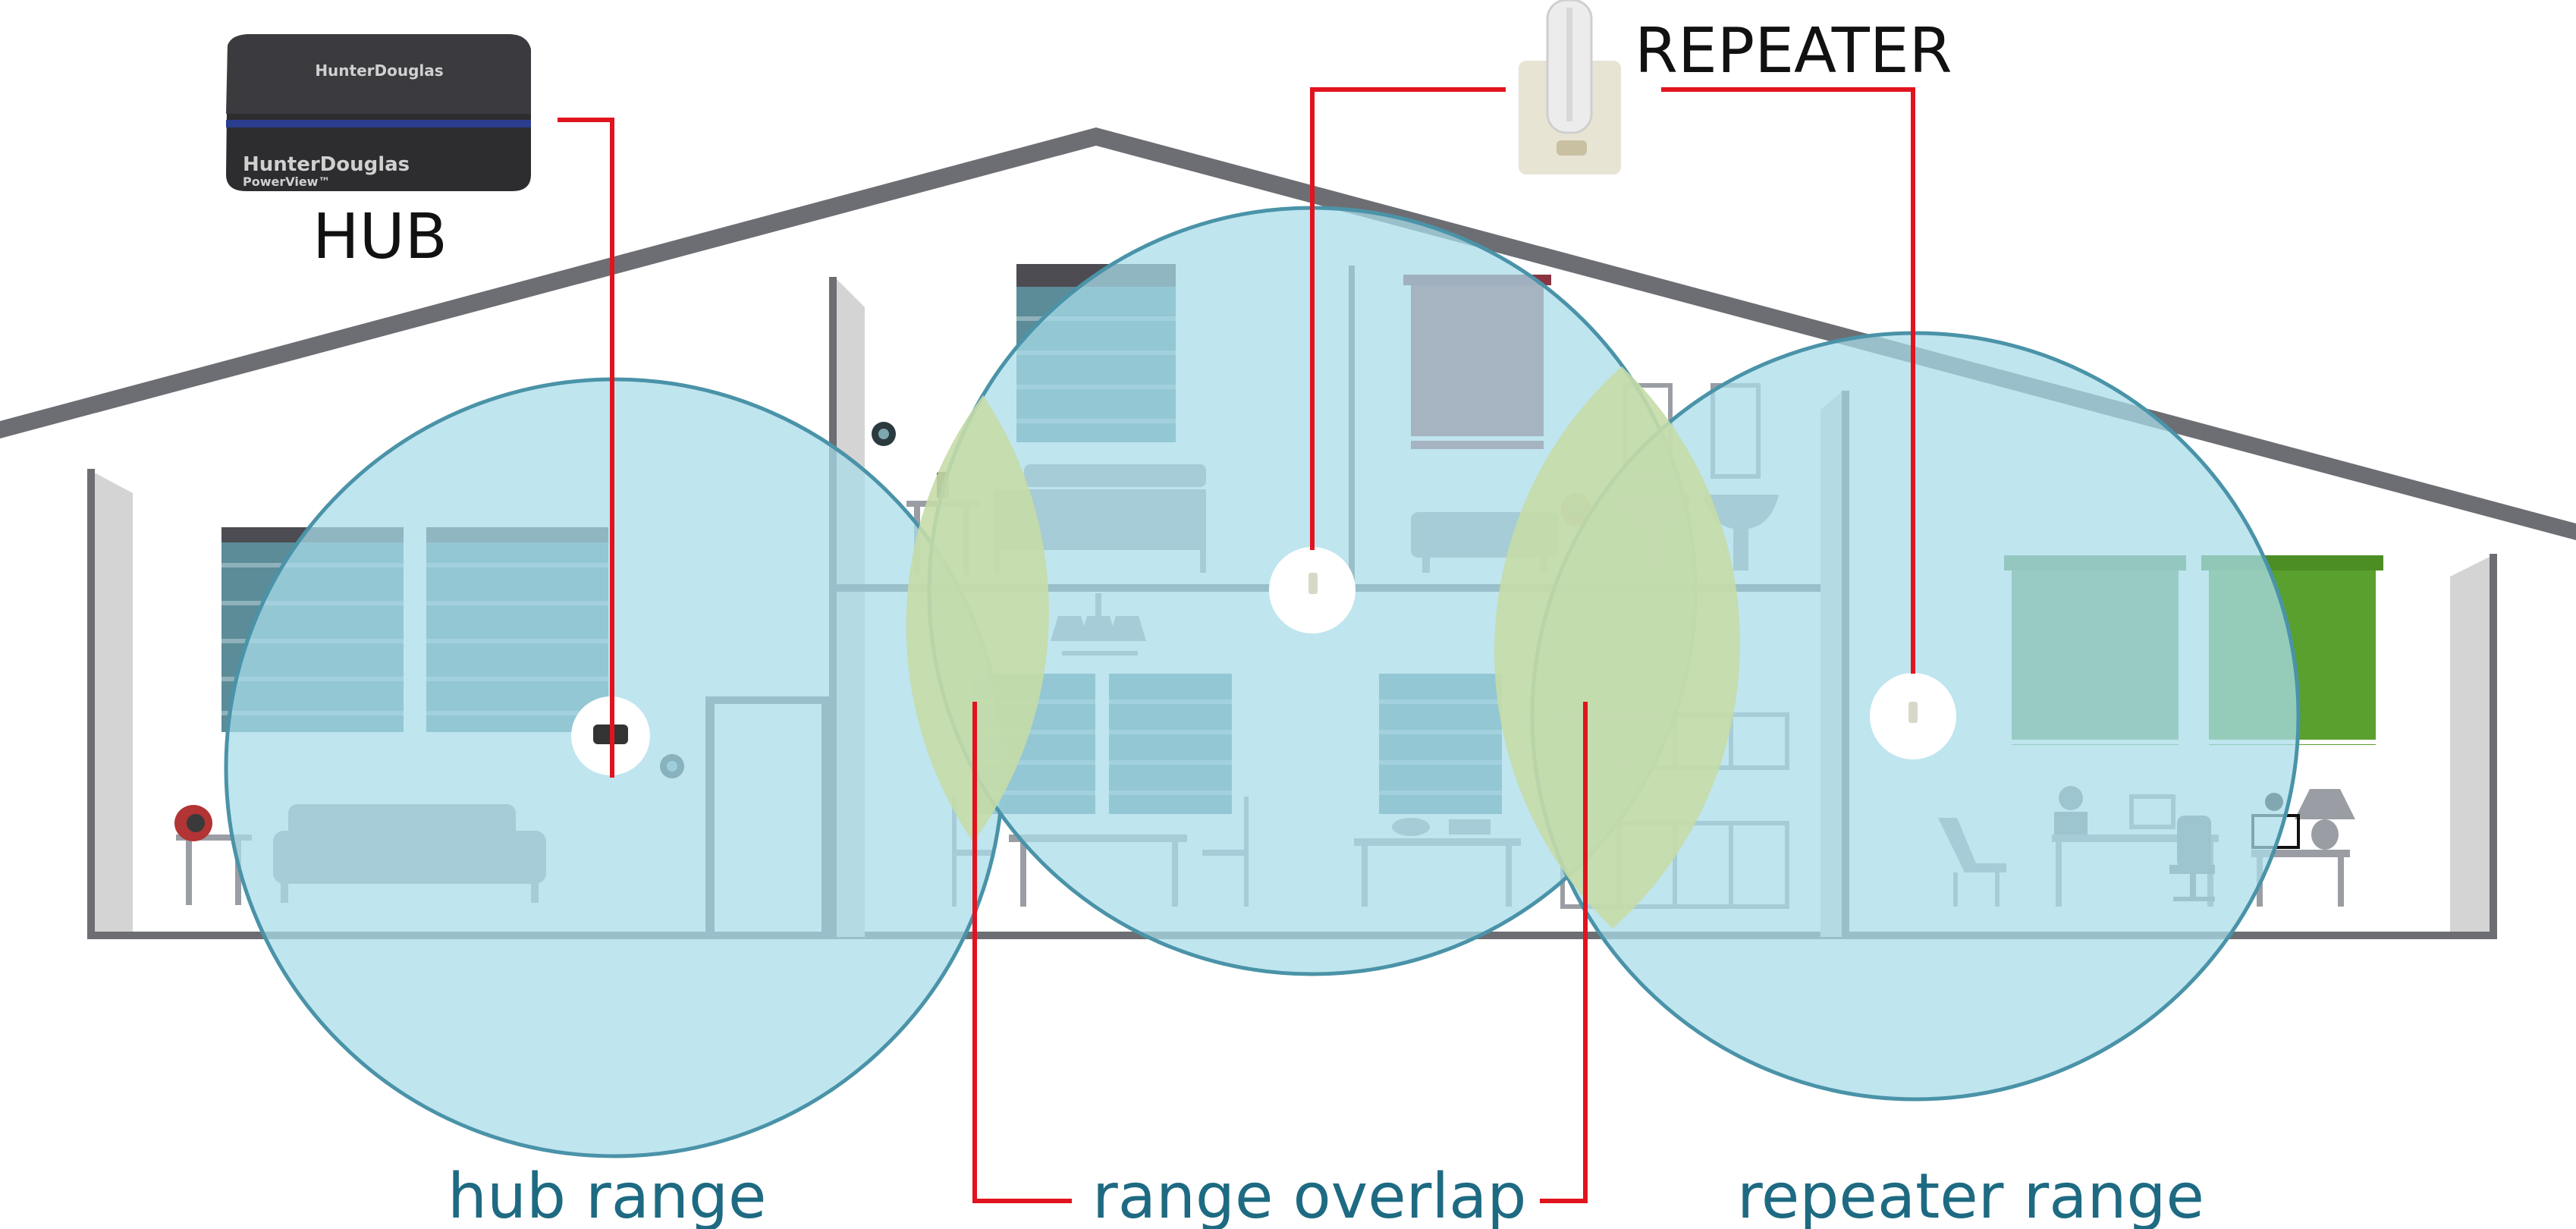  I want to click on repeater-marker-center, so click(1312, 590).